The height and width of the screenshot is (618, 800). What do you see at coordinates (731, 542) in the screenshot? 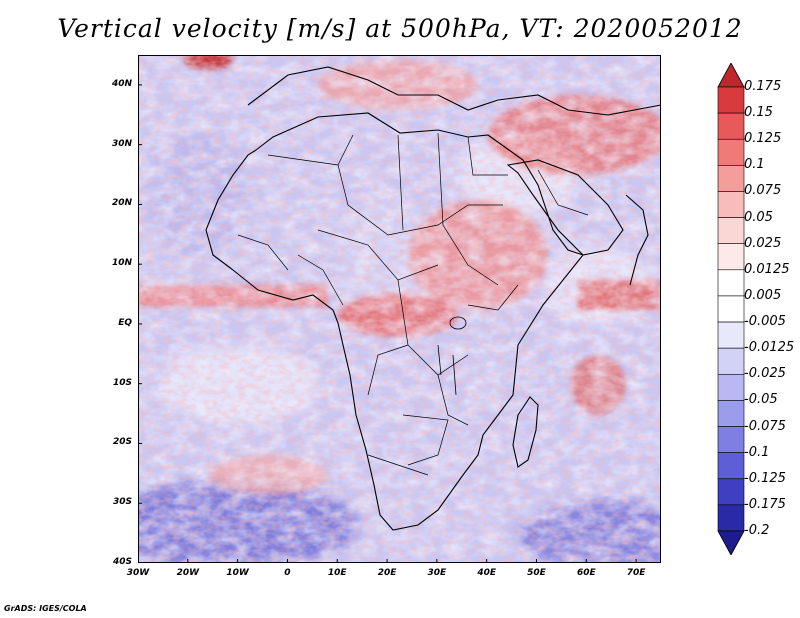
I see `colorbar-bottom-triangle` at bounding box center [731, 542].